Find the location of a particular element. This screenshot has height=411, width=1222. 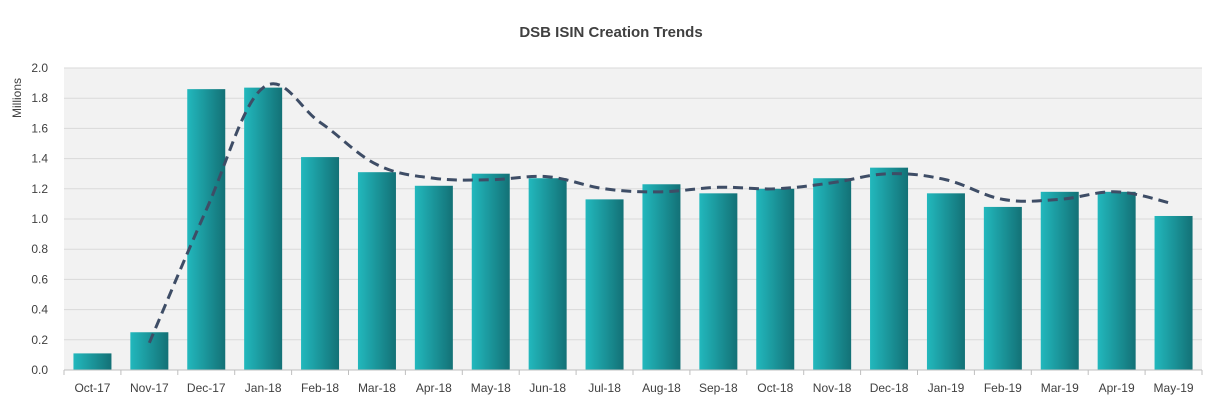

x-tick-label: Oct-18 is located at coordinates (775, 388).